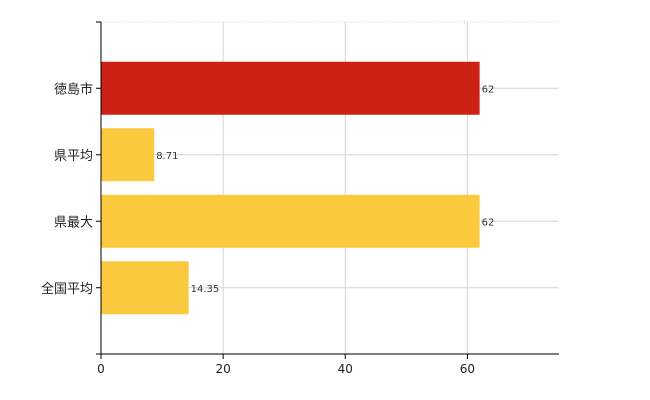 The height and width of the screenshot is (400, 650). What do you see at coordinates (73, 156) in the screenshot?
I see `category-label: 県平均` at bounding box center [73, 156].